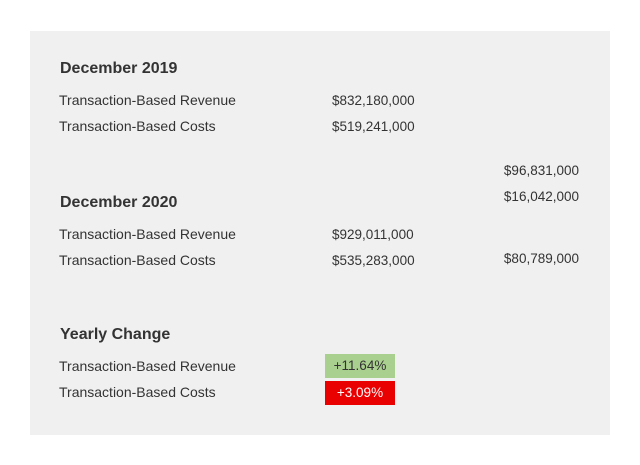  I want to click on row-value-costs-2020: $535,283,000, so click(373, 260).